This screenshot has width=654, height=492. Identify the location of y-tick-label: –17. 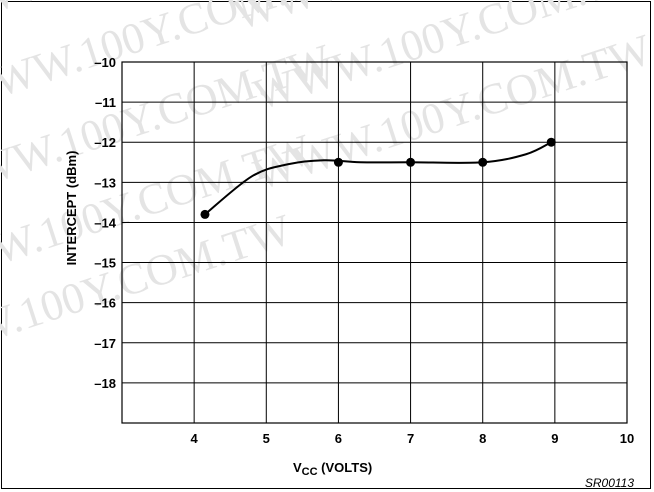
(105, 343).